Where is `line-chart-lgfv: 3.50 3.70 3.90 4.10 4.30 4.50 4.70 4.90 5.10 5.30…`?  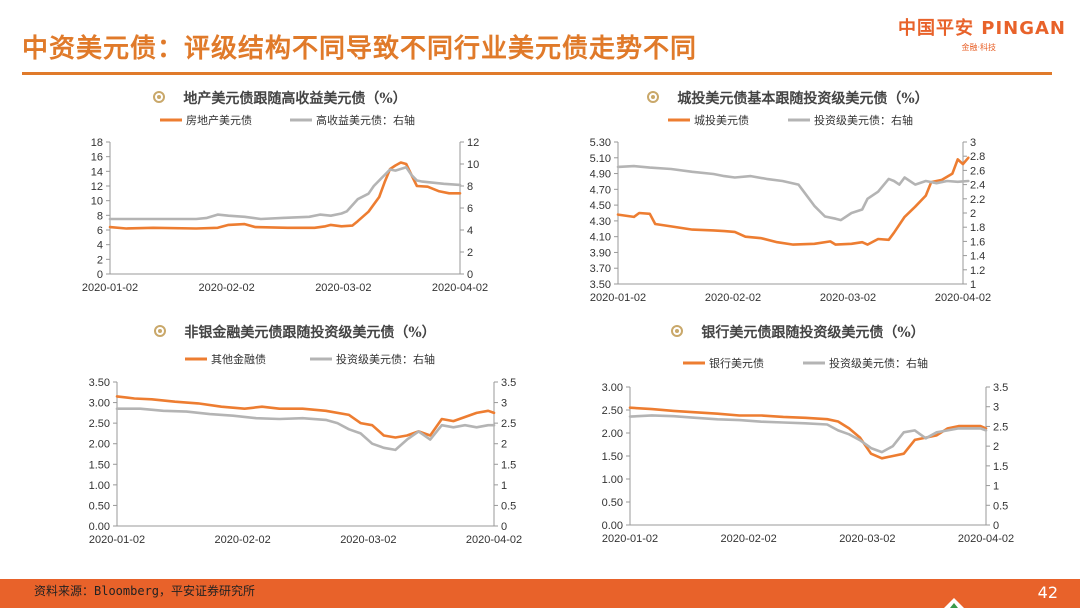 line-chart-lgfv: 3.50 3.70 3.90 4.10 4.30 4.50 4.70 4.90 5.10 5.30… is located at coordinates (791, 208).